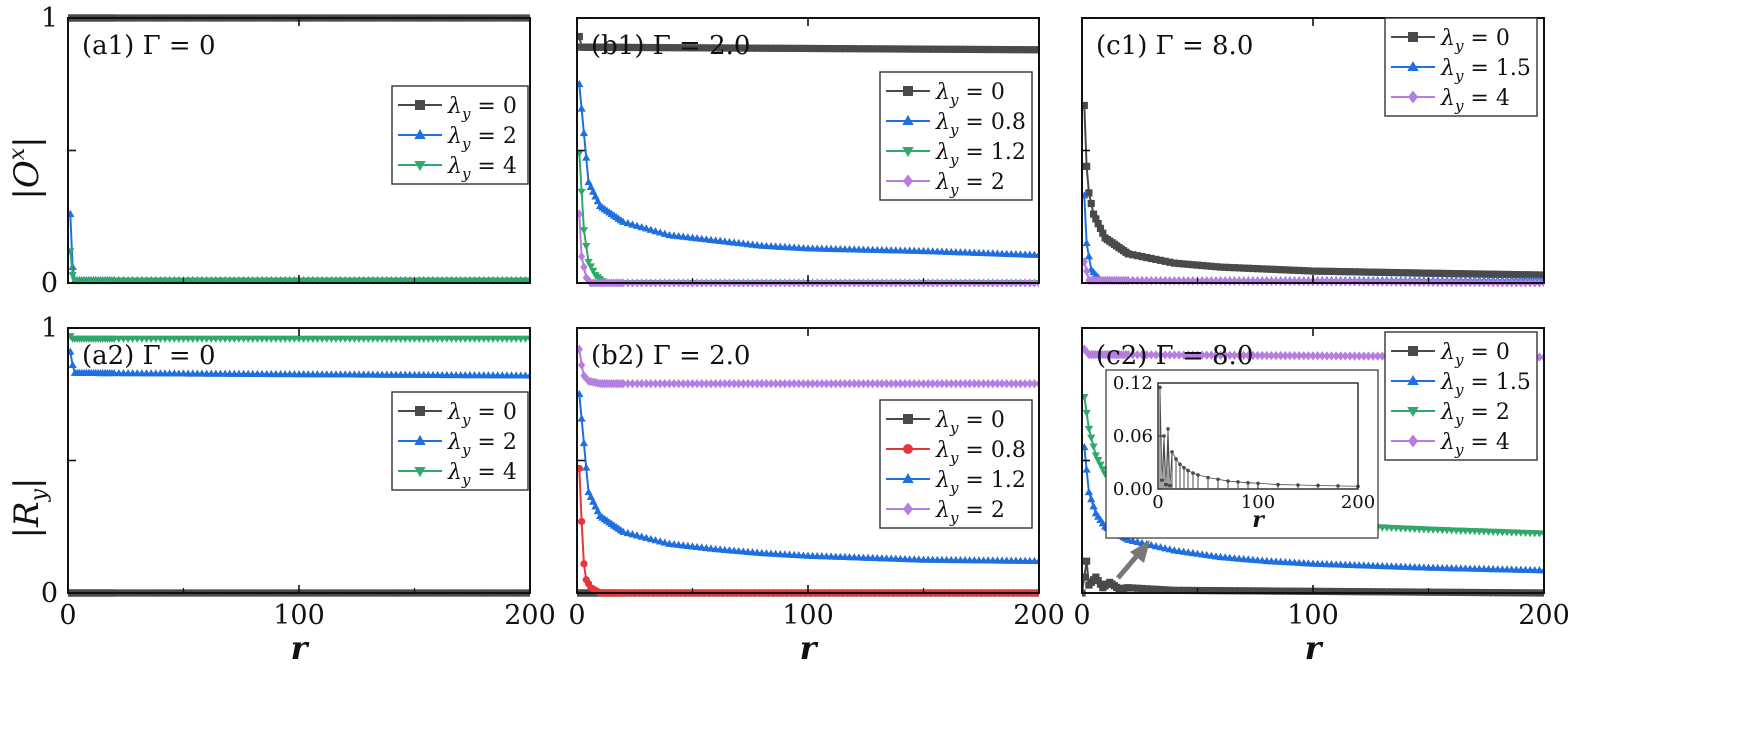 Image resolution: width=1743 pixels, height=740 pixels. I want to click on panel-c1: (c1) Γ = 8.0 λy = 0λy = 1.5λy = 4, so click(1313, 152).